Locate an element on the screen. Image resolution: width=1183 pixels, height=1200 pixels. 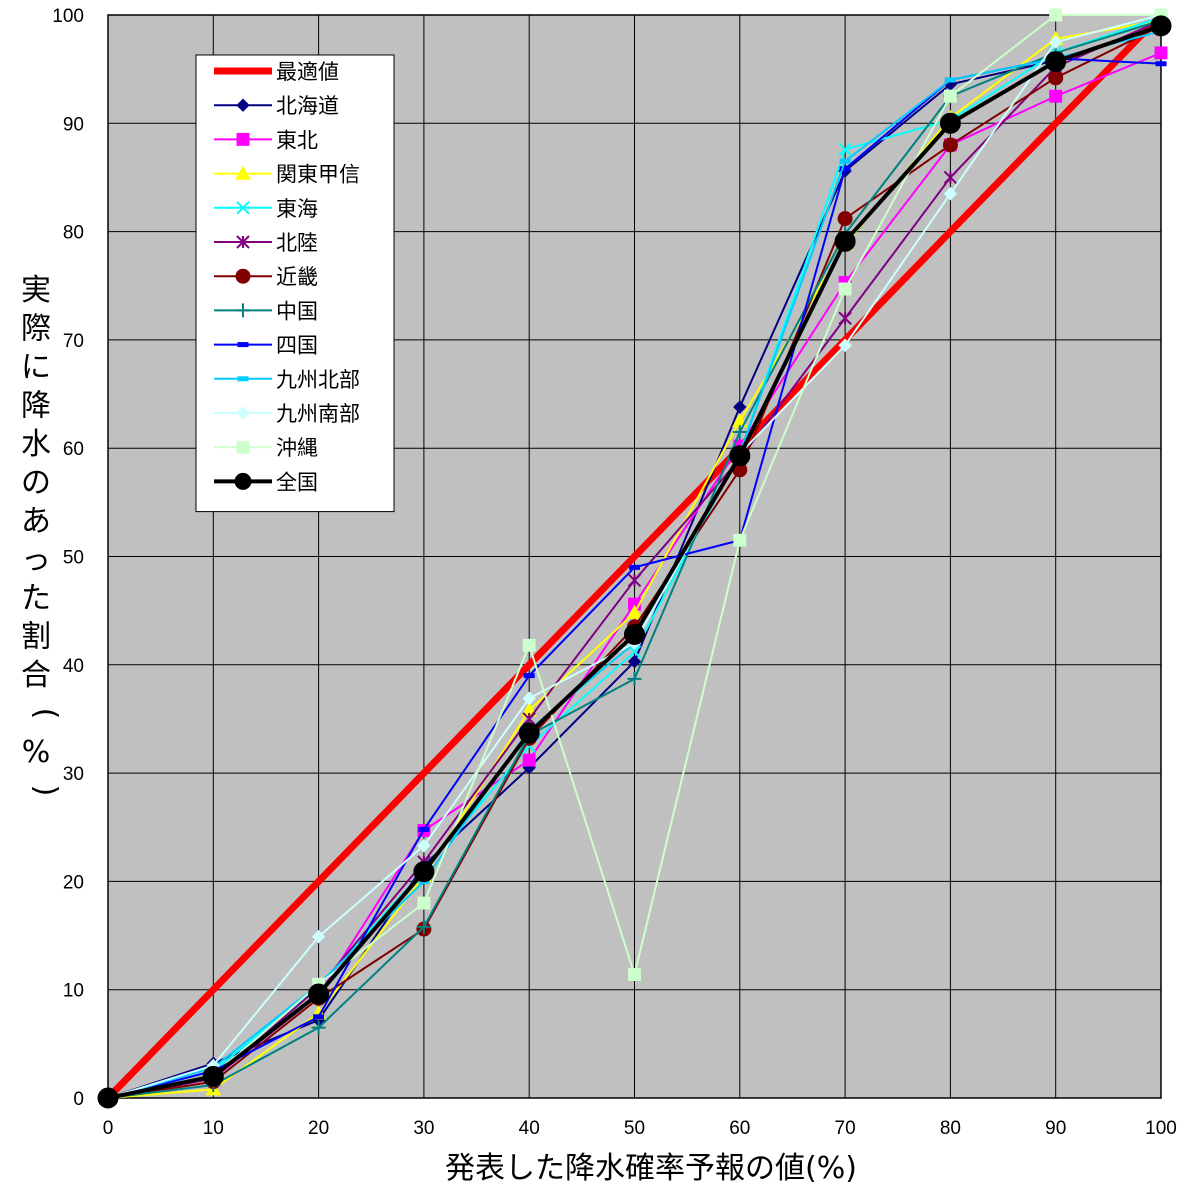
legend-item: 最適値 is located at coordinates (276, 72).